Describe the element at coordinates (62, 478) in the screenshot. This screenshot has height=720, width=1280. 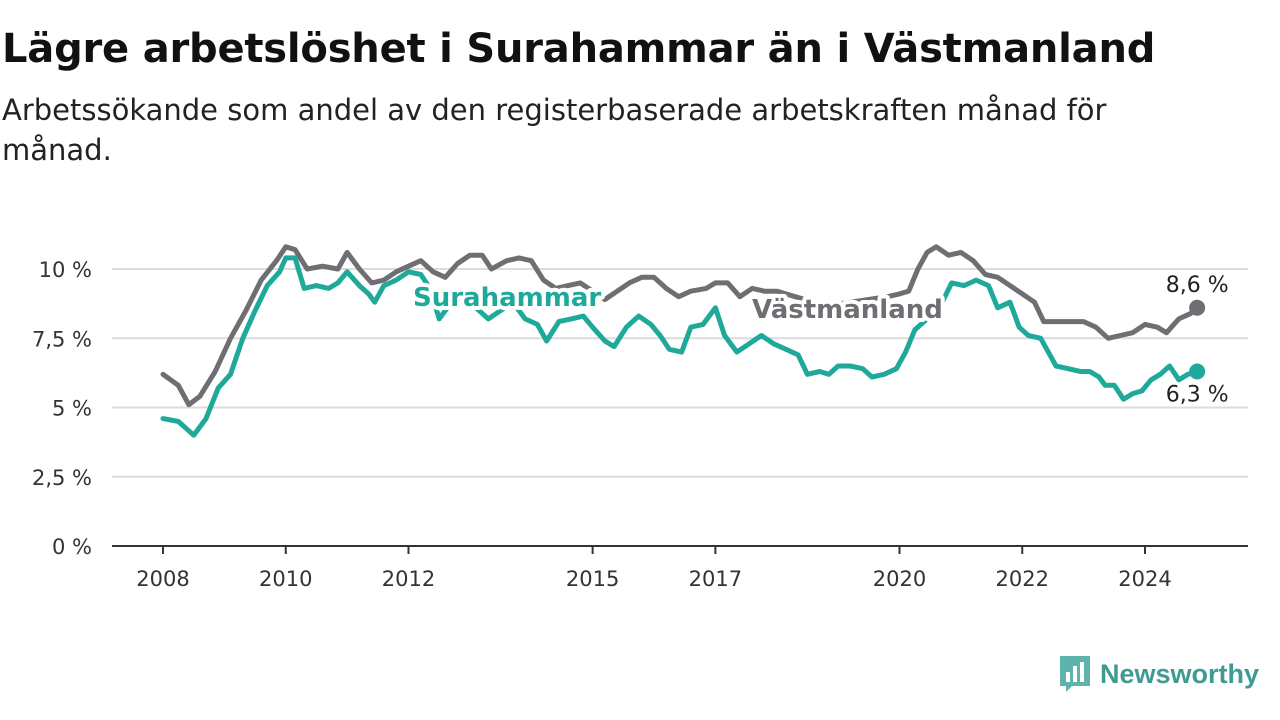
I see `y-tick-label: 2,5 %` at that location.